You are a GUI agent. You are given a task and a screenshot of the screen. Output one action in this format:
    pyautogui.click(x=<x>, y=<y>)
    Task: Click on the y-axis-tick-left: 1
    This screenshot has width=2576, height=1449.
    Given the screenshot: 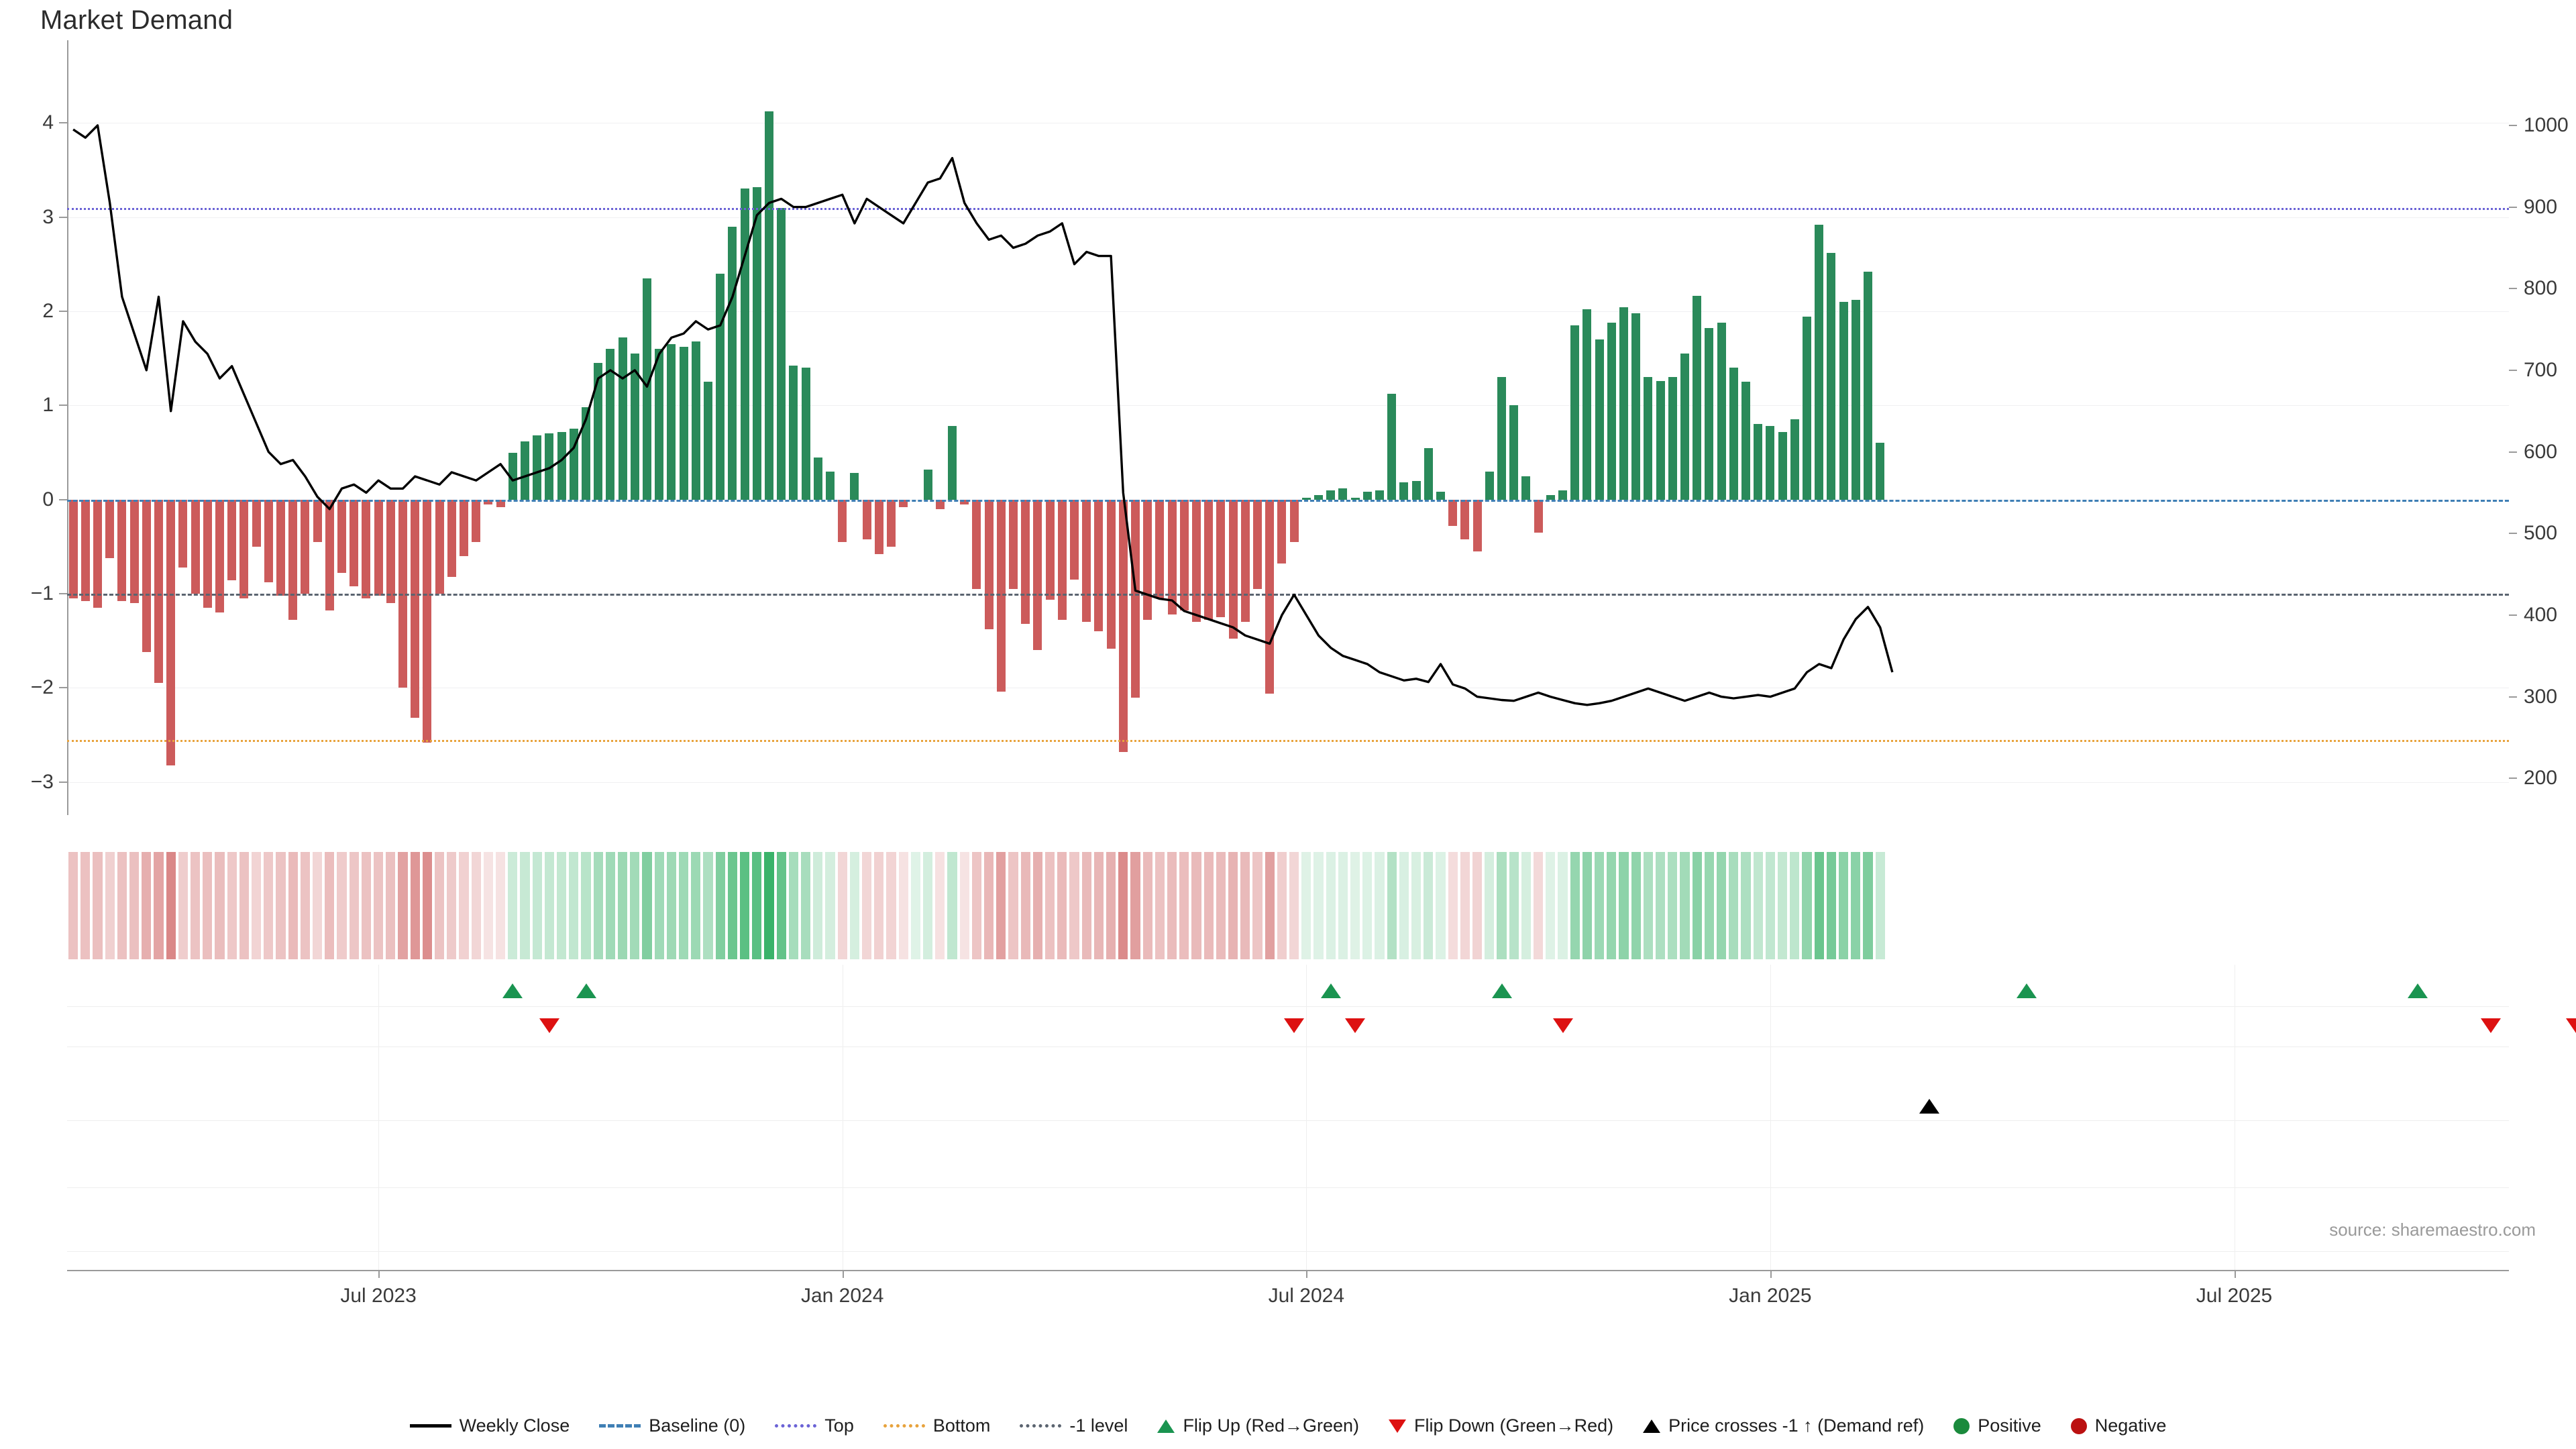 What is the action you would take?
    pyautogui.click(x=48, y=405)
    